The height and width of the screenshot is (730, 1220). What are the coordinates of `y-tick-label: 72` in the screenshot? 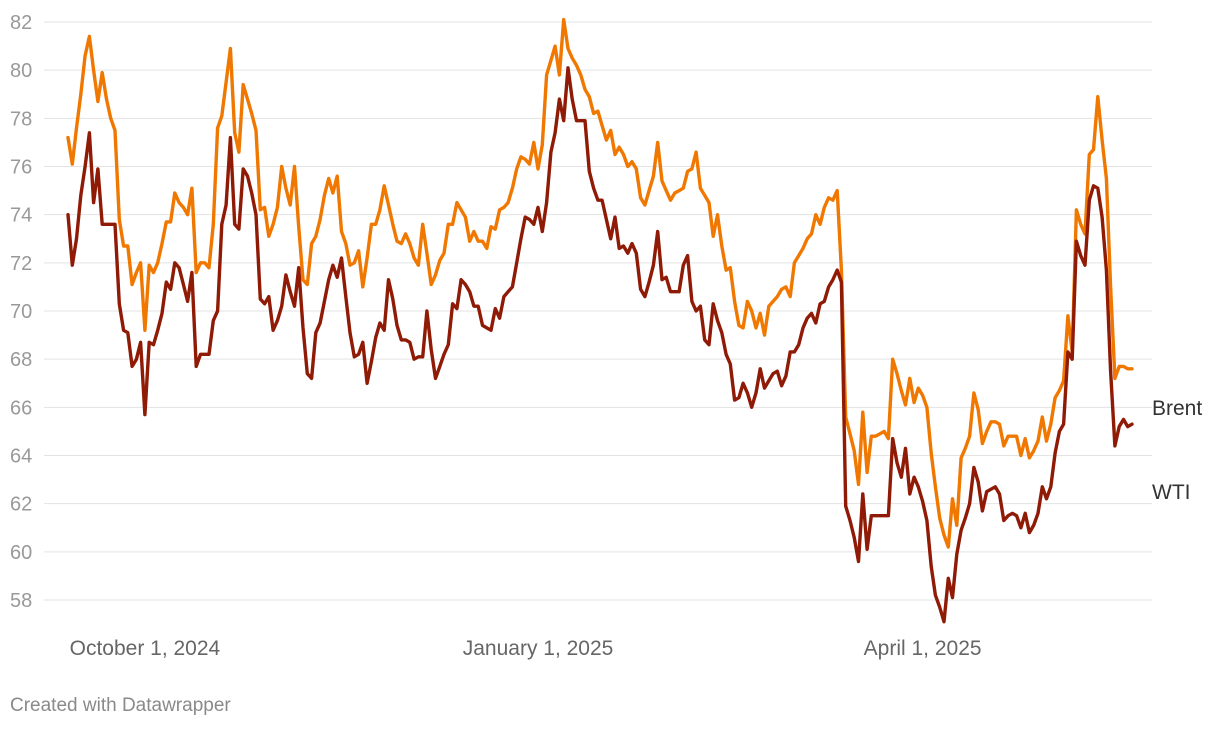 It's located at (21, 264).